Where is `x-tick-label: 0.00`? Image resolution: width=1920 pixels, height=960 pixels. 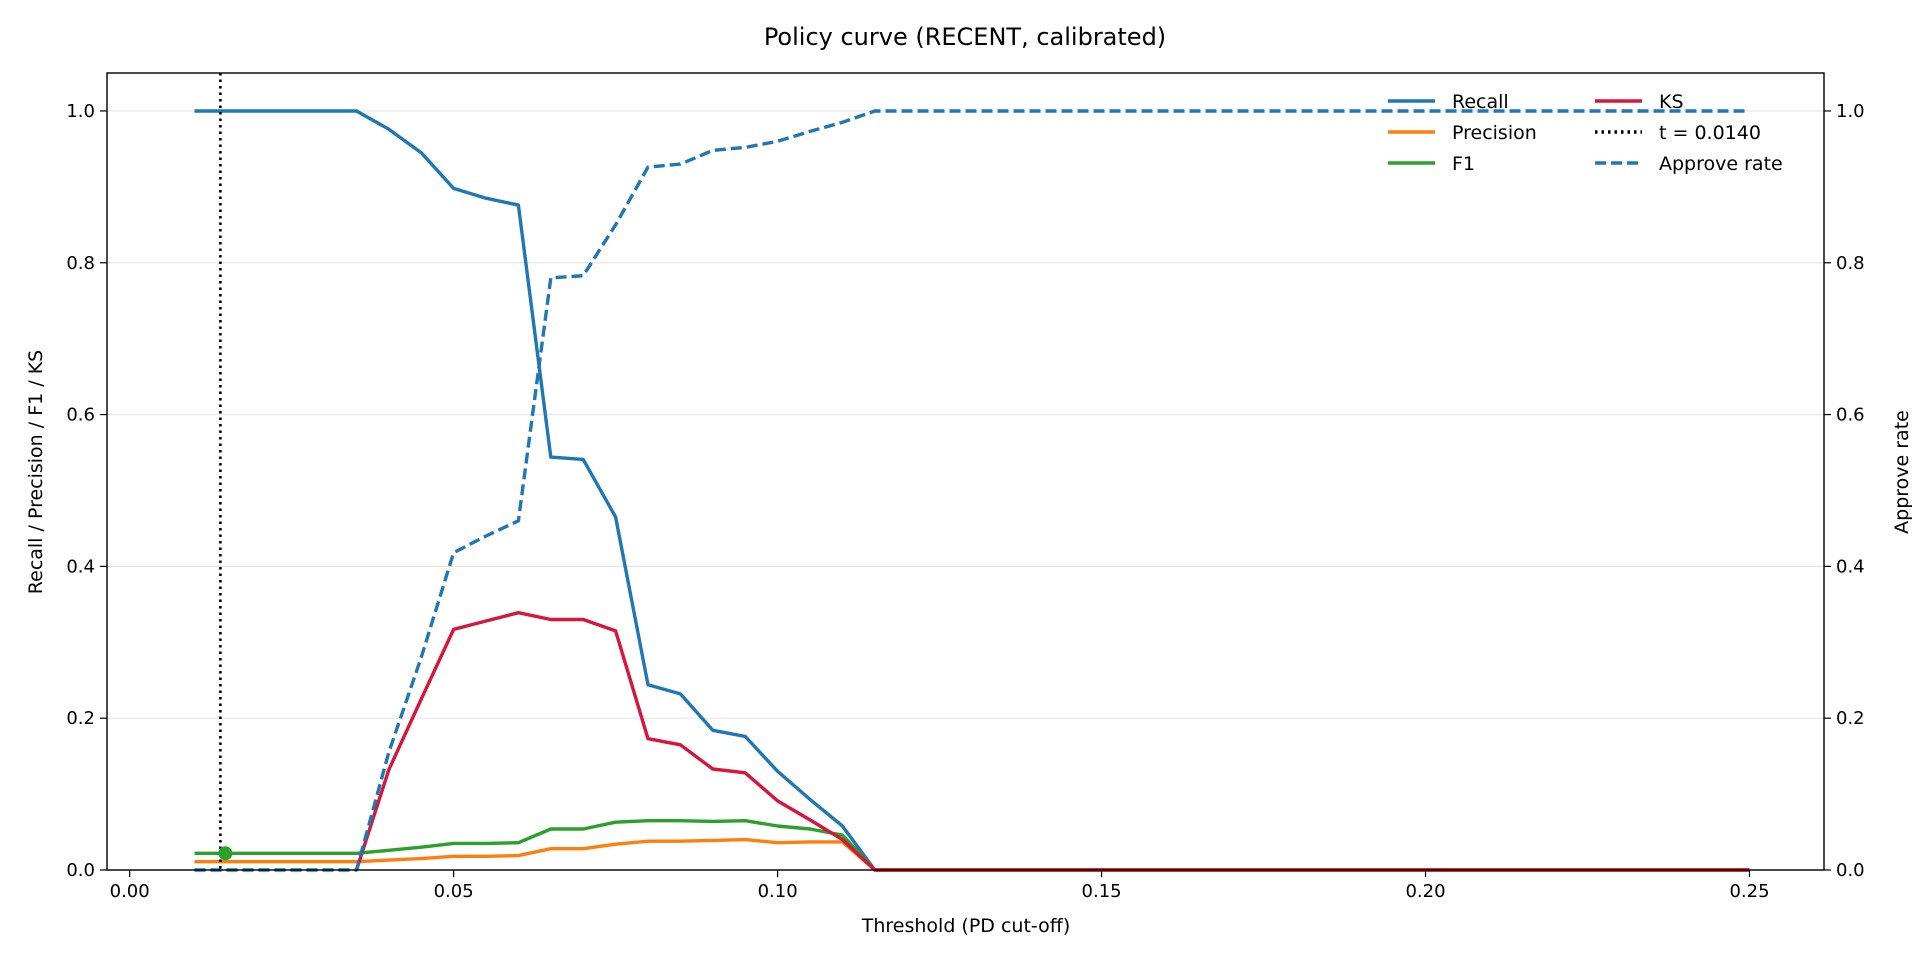 x-tick-label: 0.00 is located at coordinates (130, 891).